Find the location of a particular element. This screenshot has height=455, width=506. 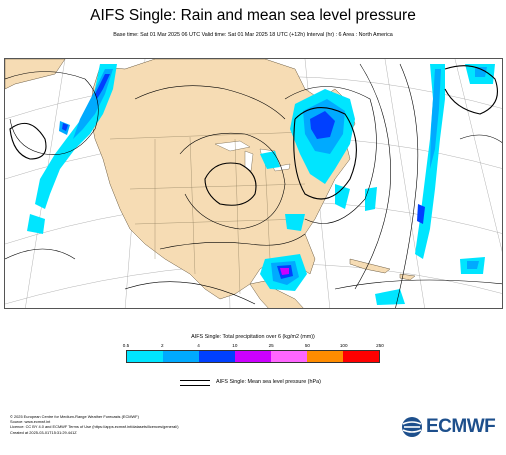

colorbar-tick: 50 is located at coordinates (307, 345).